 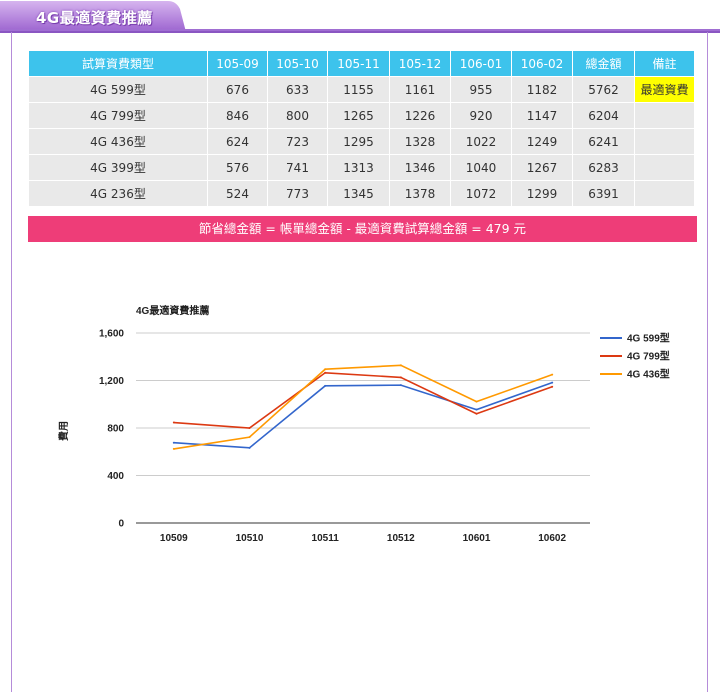 What do you see at coordinates (63, 431) in the screenshot?
I see `y-axis-label: 費用` at bounding box center [63, 431].